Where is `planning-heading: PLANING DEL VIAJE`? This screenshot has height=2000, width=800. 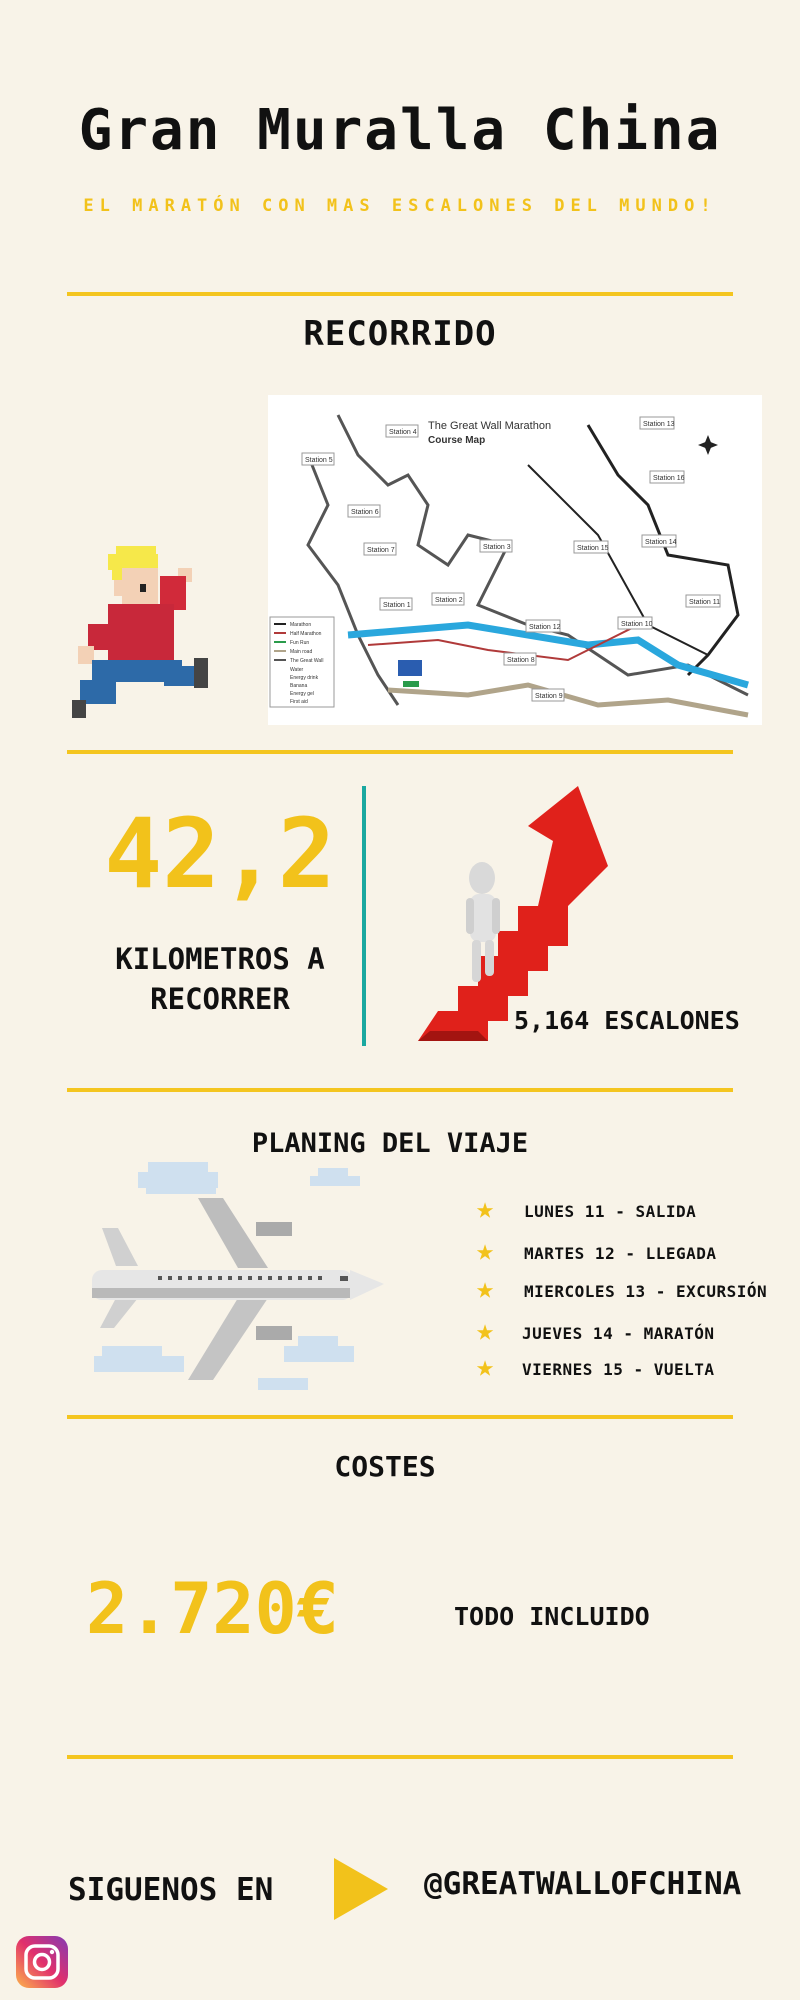
planning-heading: PLANING DEL VIAJE is located at coordinates (390, 1143).